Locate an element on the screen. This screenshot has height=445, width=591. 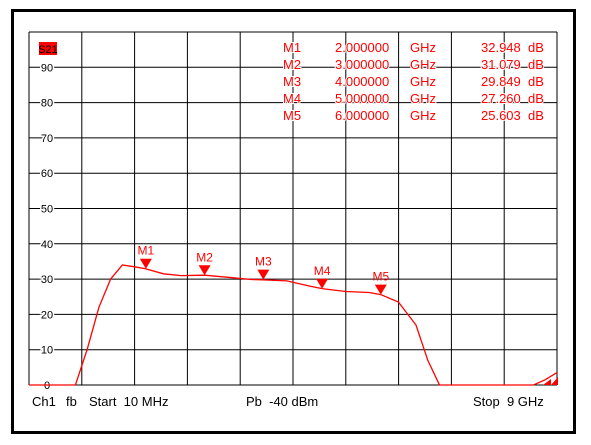
readout-marker-label: M5 is located at coordinates (292, 115).